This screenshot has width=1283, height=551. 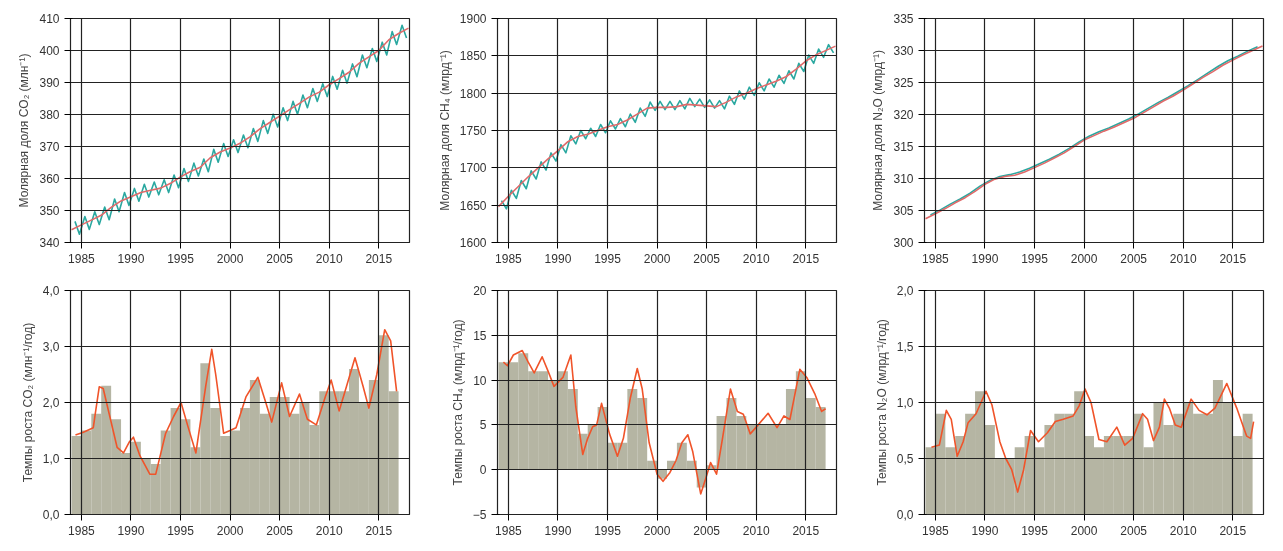 What do you see at coordinates (473, 205) in the screenshot?
I see `y-tick-label: 1650` at bounding box center [473, 205].